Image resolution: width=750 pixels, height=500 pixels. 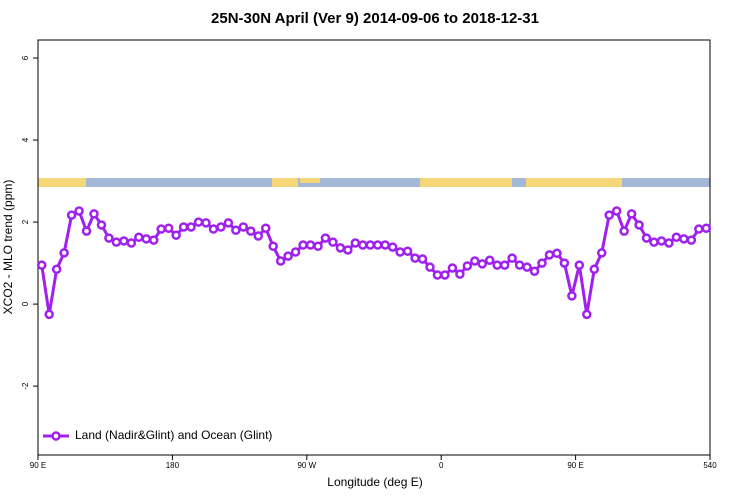 What do you see at coordinates (173, 465) in the screenshot?
I see `x-tick-label: 180` at bounding box center [173, 465].